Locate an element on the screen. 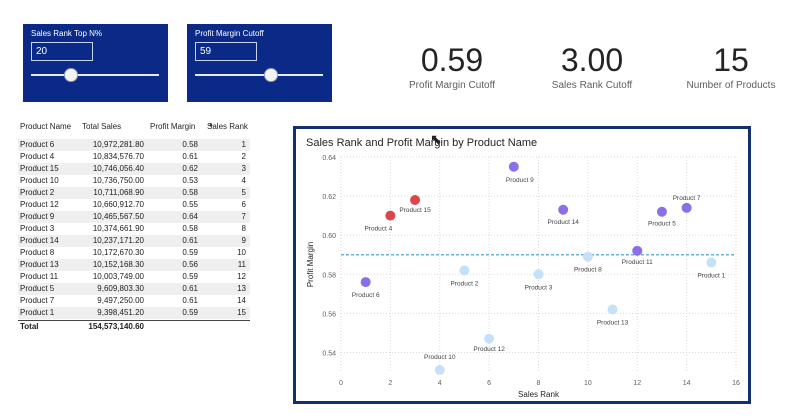 The image size is (800, 420). cell-total-sales: 10,711,068.90 is located at coordinates (118, 192).